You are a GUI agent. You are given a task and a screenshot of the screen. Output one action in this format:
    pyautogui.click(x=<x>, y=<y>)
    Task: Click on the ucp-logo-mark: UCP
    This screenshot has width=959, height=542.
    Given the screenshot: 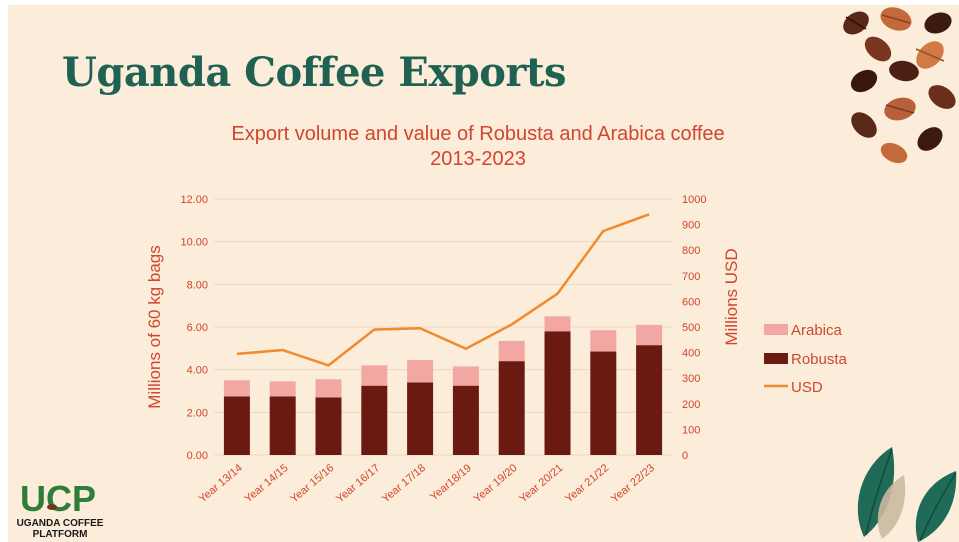 What is the action you would take?
    pyautogui.click(x=58, y=497)
    